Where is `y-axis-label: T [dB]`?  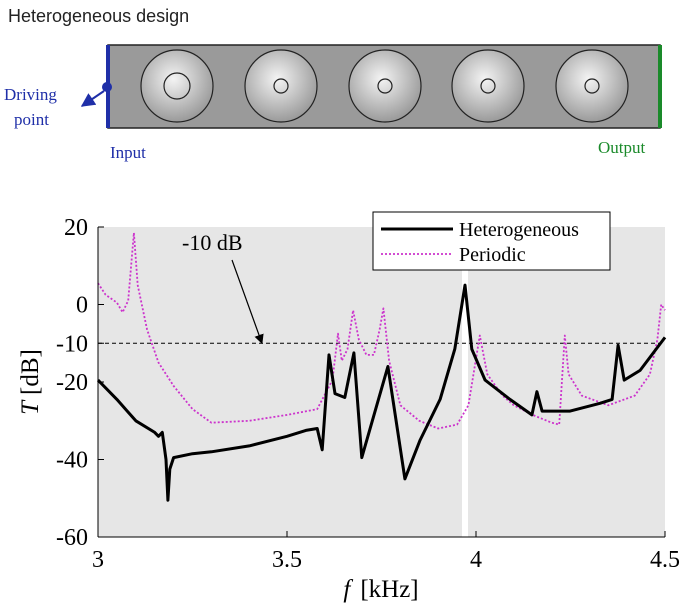
y-axis-label: T [dB] is located at coordinates (30, 382).